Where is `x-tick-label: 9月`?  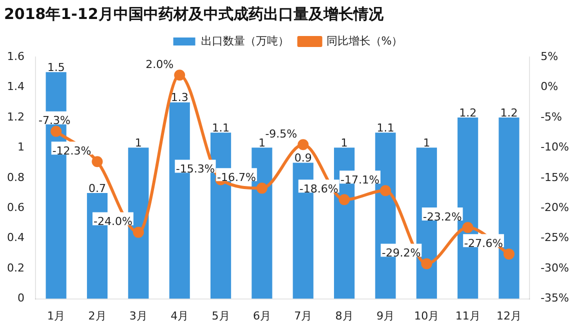
x-tick-label: 9月 is located at coordinates (385, 315).